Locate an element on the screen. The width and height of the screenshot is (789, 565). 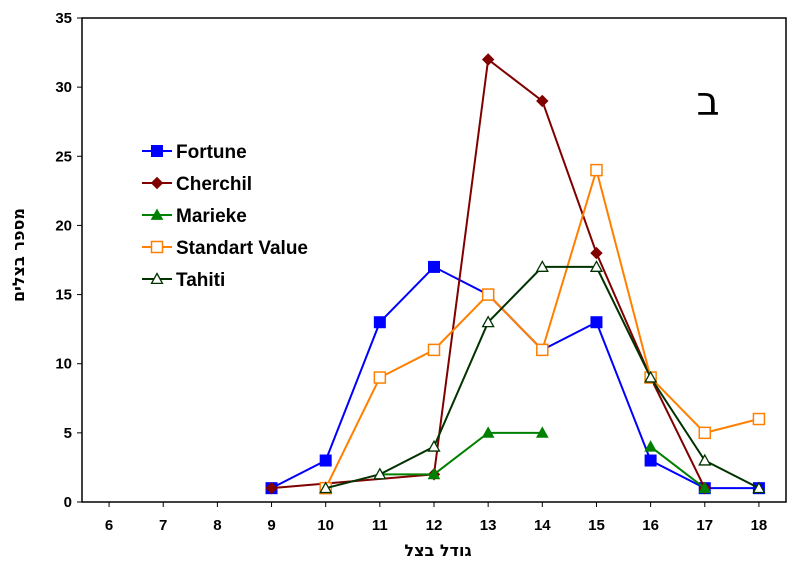
y-tick-label: 30 is located at coordinates (63, 87).